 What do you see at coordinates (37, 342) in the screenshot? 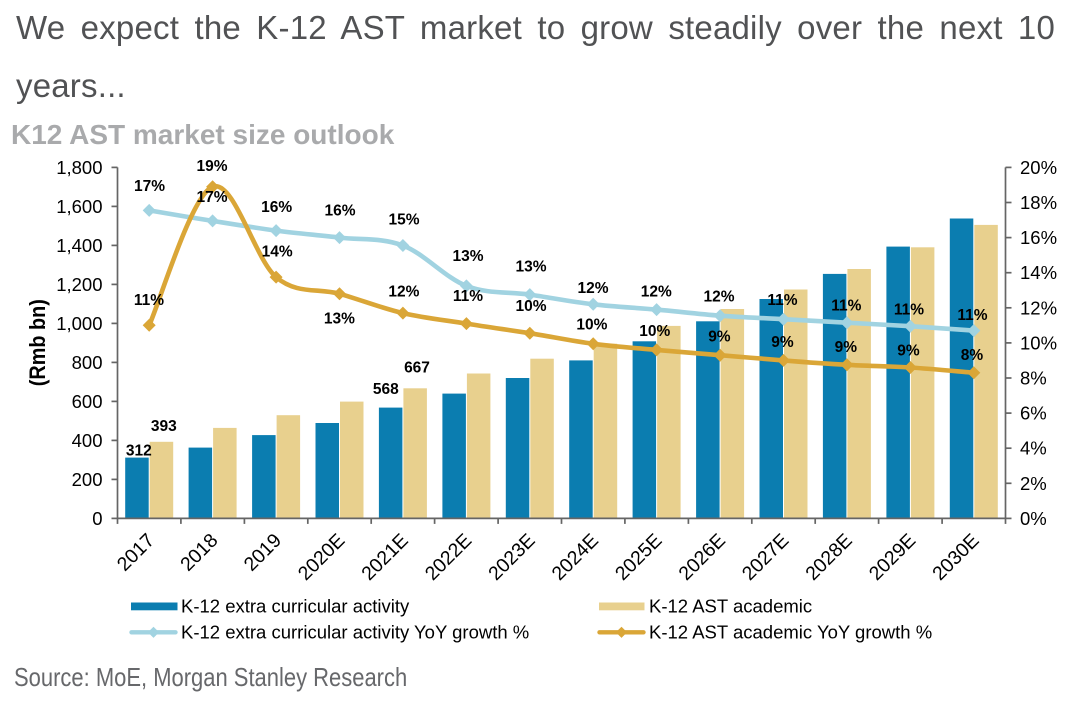
I see `svg-text: (Rmb bn)` at bounding box center [37, 342].